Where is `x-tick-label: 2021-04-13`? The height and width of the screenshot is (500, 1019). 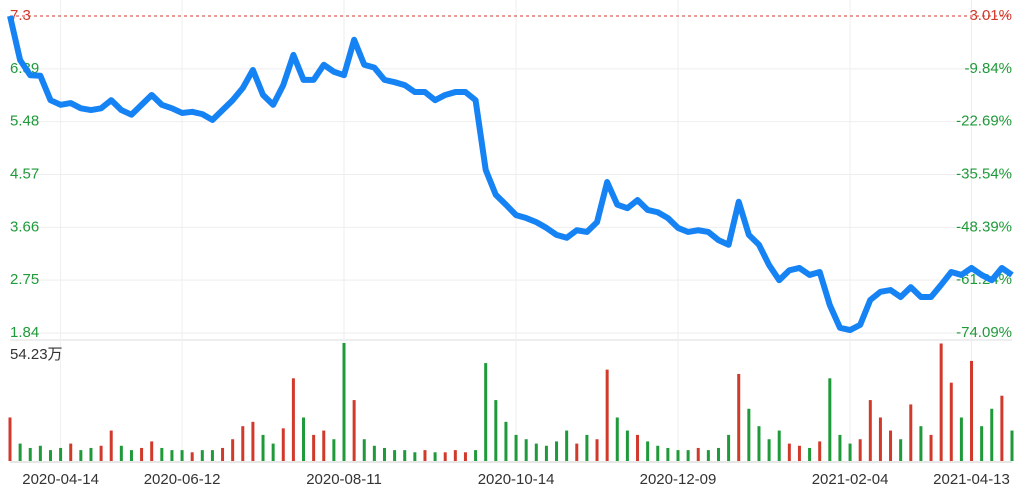 x-tick-label: 2021-04-13 is located at coordinates (971, 479).